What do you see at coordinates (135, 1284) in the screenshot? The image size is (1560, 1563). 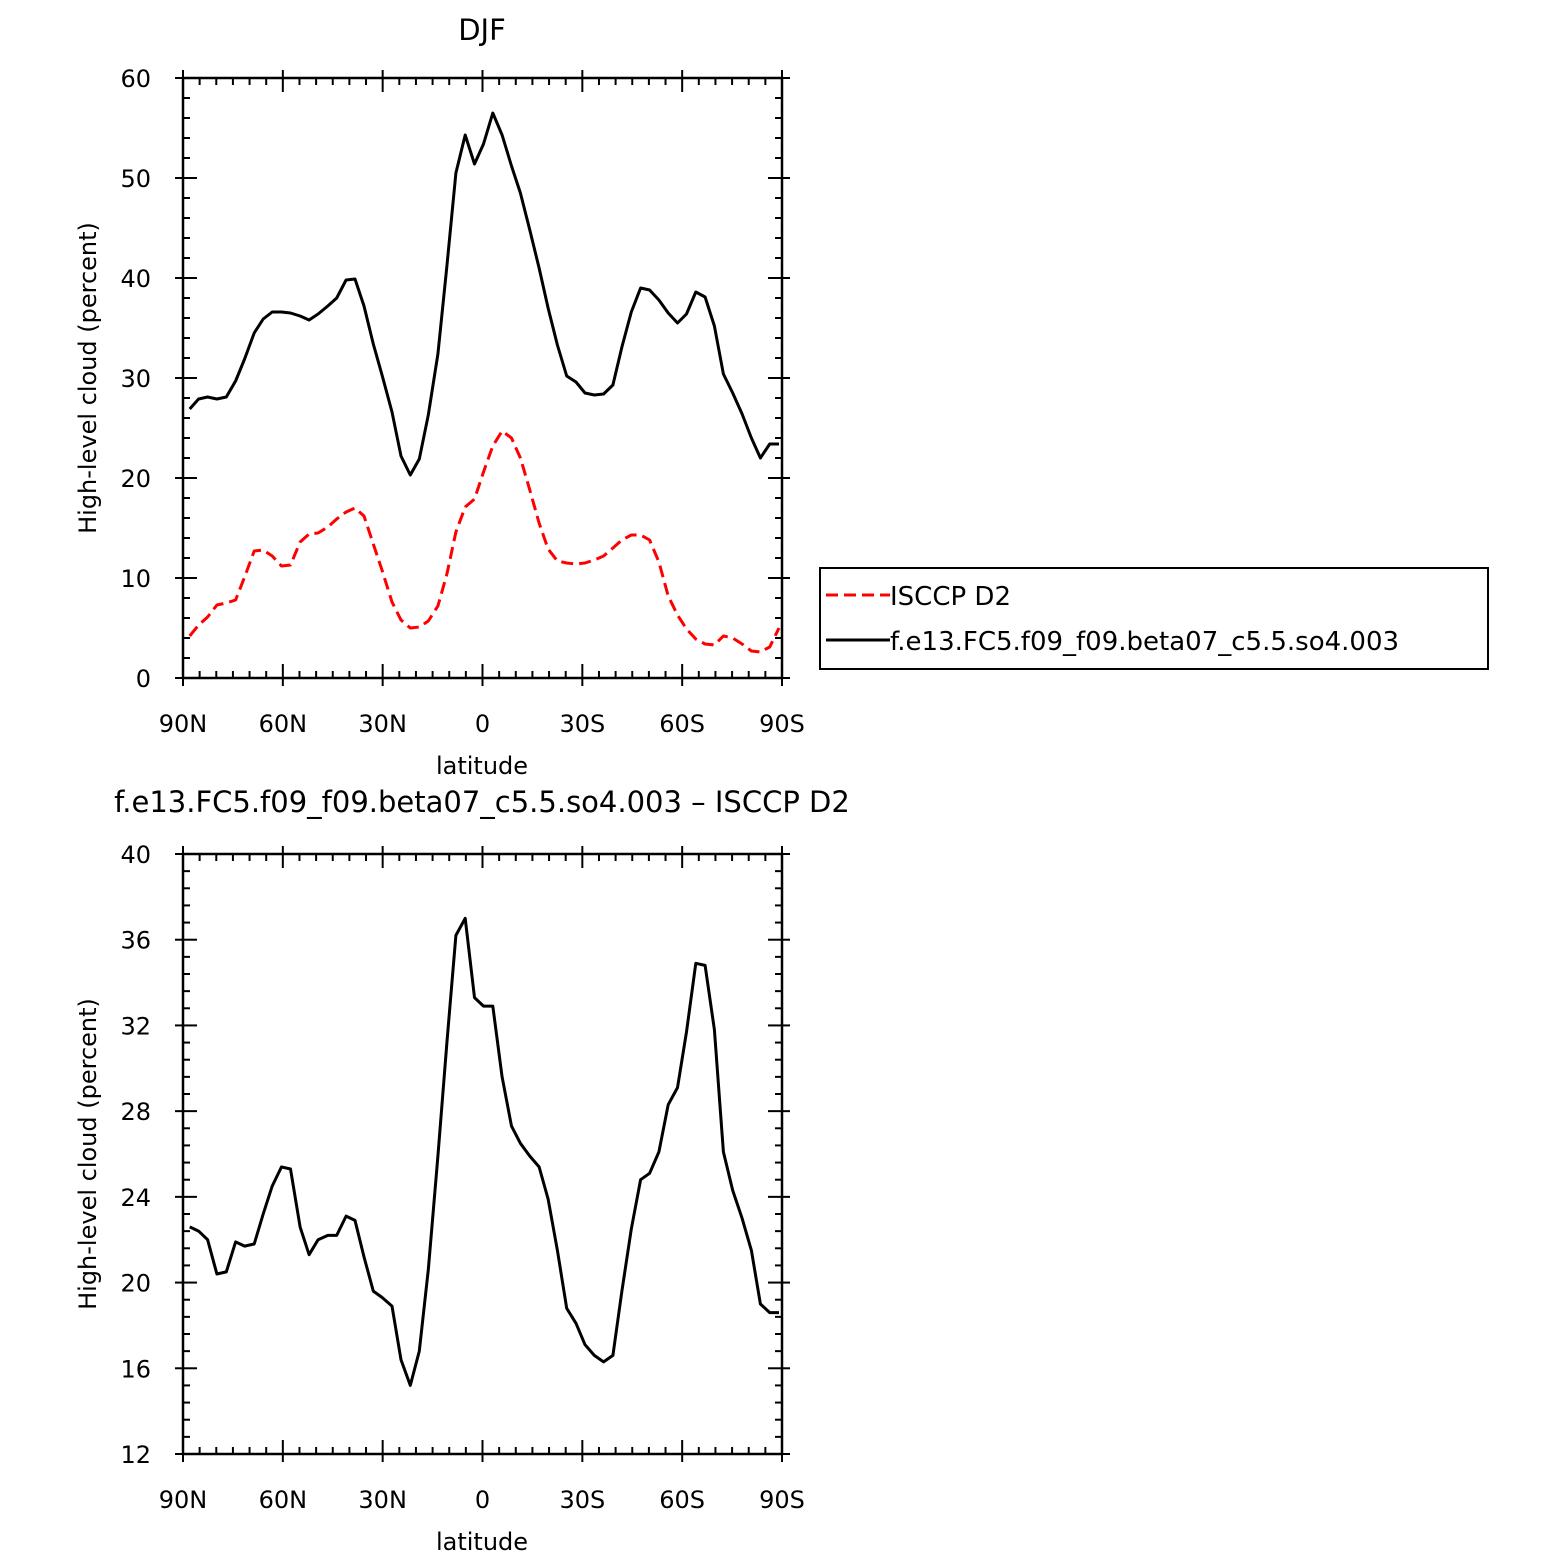 I see `bottom-y-tick-label: 20` at bounding box center [135, 1284].